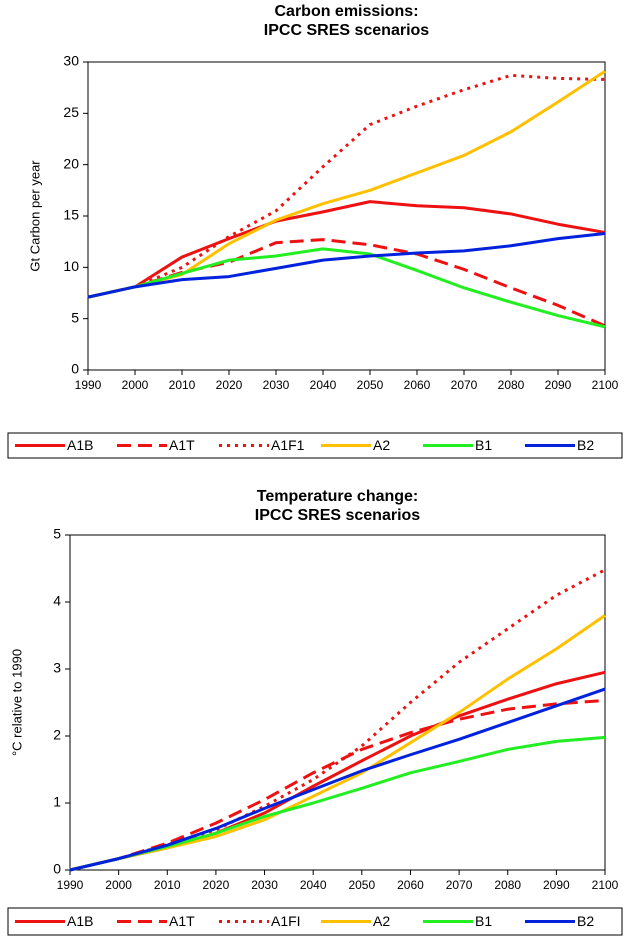 Image resolution: width=626 pixels, height=950 pixels. Describe the element at coordinates (16, 702) in the screenshot. I see `y-axis-label: °C relative to 1990` at that location.